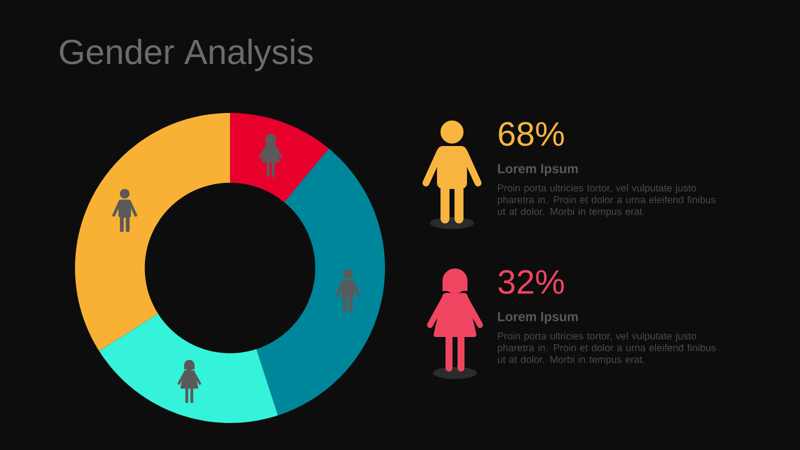 Image resolution: width=800 pixels, height=450 pixels. Describe the element at coordinates (531, 282) in the screenshot. I see `text: 32%` at that location.